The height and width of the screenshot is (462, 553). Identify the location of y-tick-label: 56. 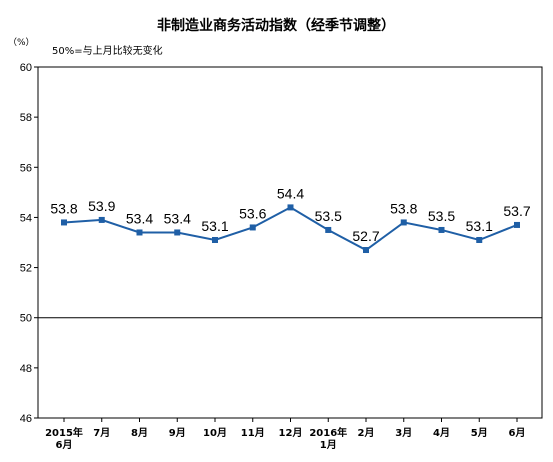
(26, 168).